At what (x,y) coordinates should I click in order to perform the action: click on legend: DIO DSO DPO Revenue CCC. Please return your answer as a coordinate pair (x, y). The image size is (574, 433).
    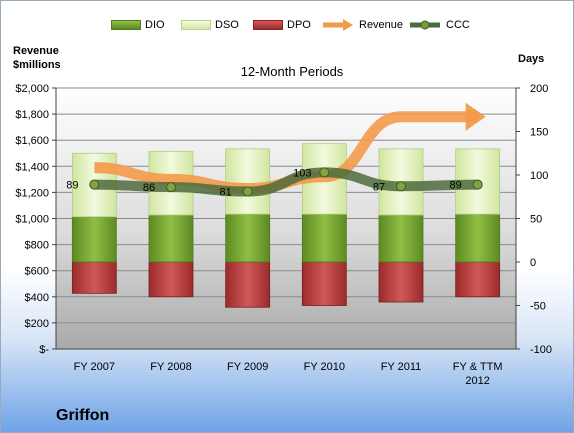
    Looking at the image, I should click on (341, 25).